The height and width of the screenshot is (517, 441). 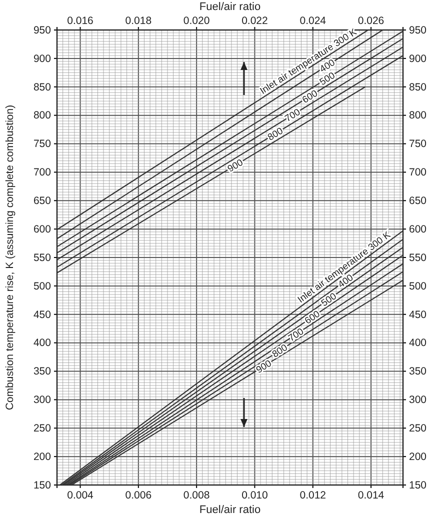 What do you see at coordinates (196, 21) in the screenshot?
I see `x2-tick-label: 0.020` at bounding box center [196, 21].